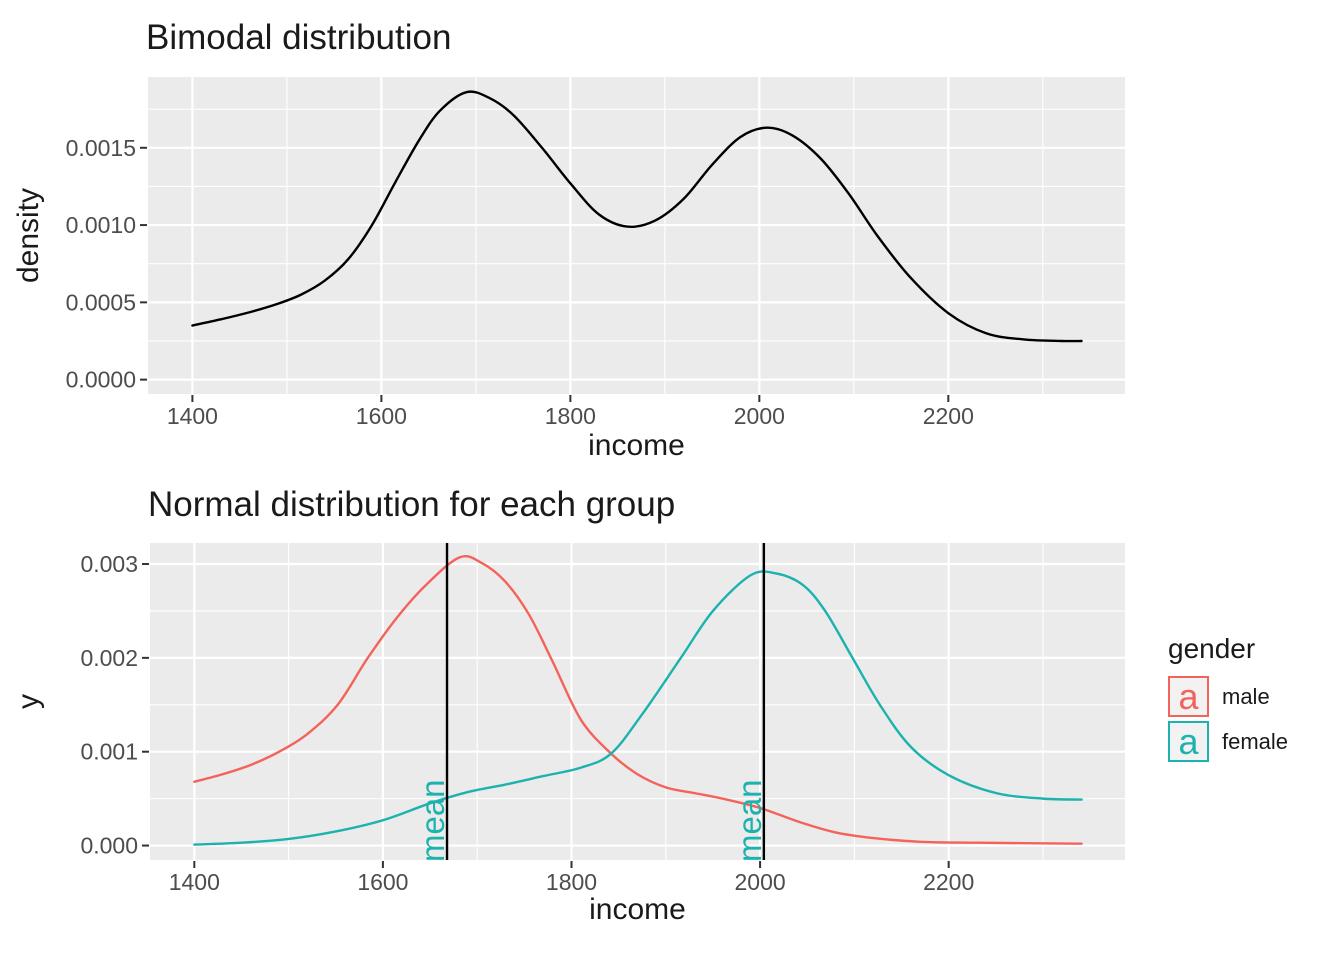 The height and width of the screenshot is (960, 1344). I want to click on y-axis-tick-label: 0.0010, so click(101, 225).